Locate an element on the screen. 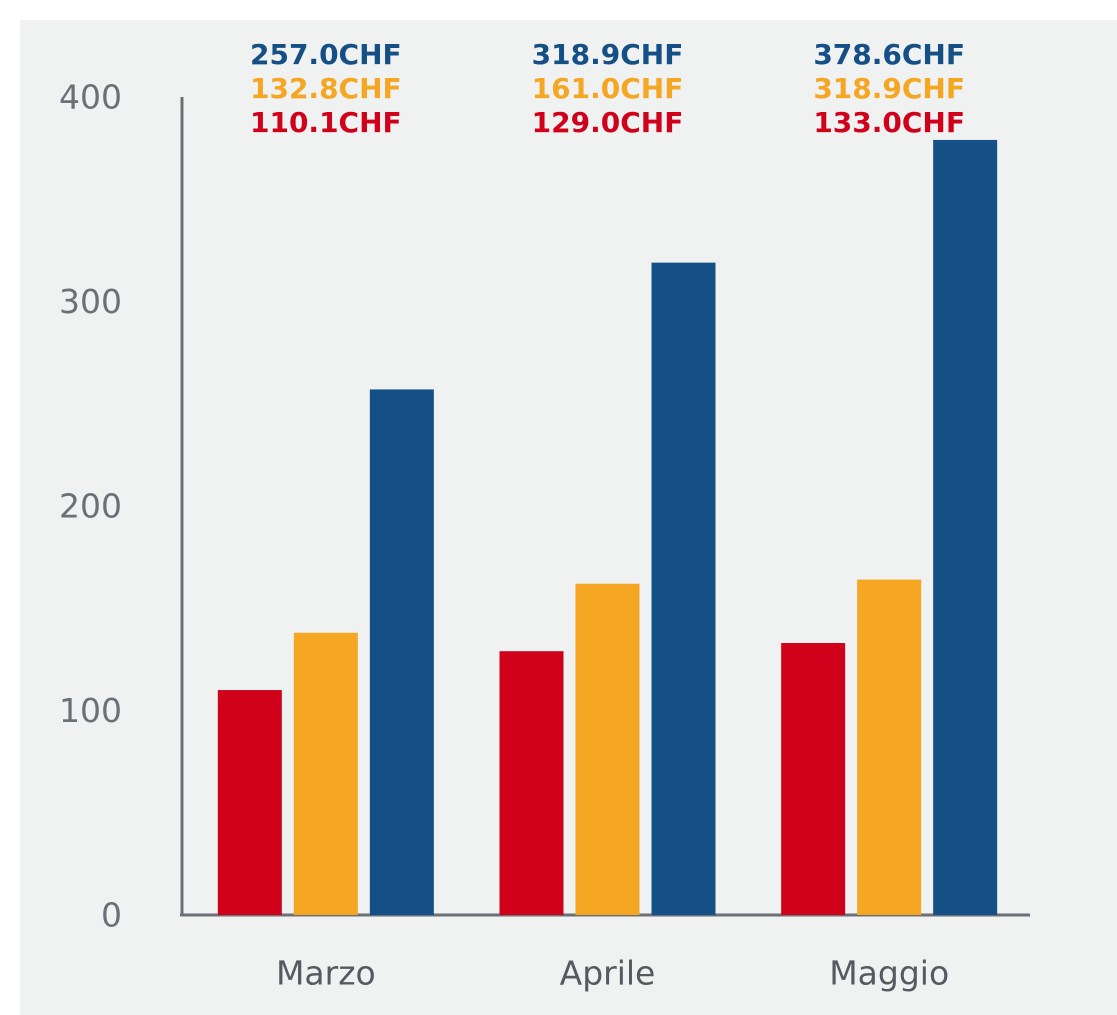  x-tick-label: Aprile is located at coordinates (608, 973).